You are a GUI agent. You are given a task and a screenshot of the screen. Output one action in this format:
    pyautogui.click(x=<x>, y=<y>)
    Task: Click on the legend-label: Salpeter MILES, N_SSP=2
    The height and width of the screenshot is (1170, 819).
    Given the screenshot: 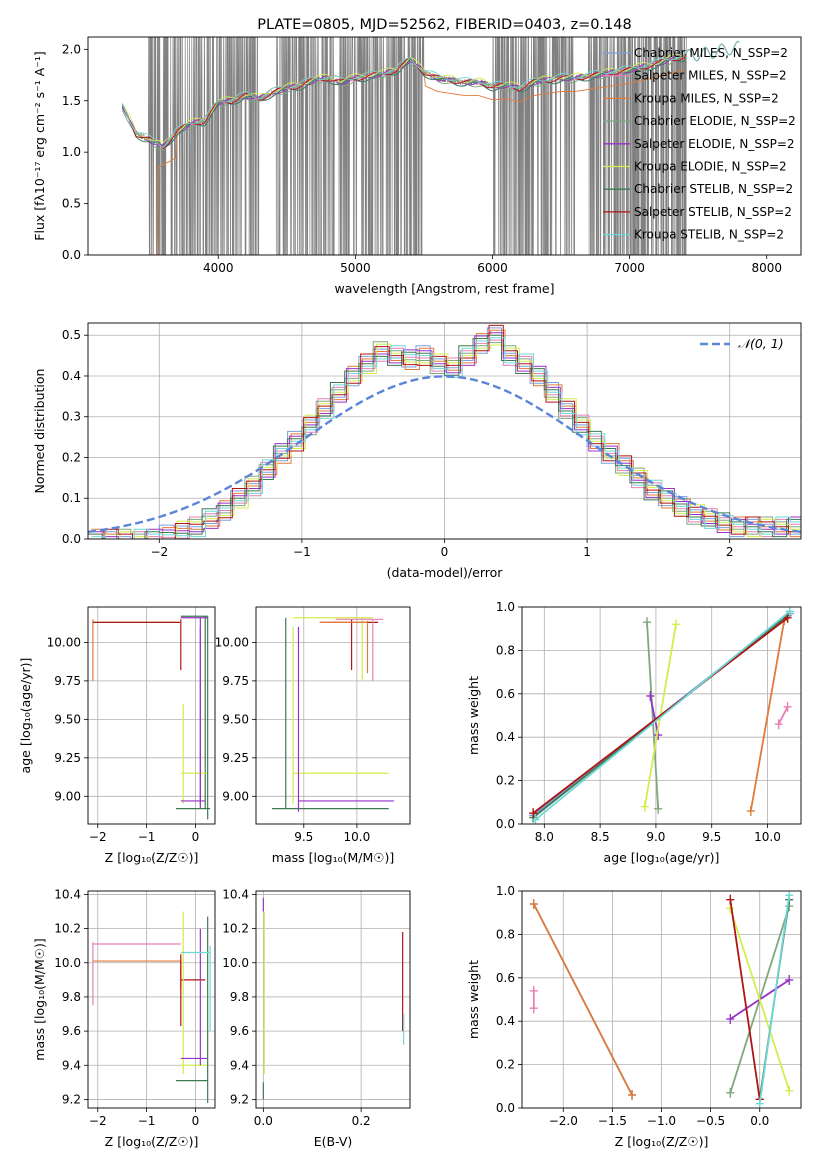 What is the action you would take?
    pyautogui.click(x=710, y=76)
    